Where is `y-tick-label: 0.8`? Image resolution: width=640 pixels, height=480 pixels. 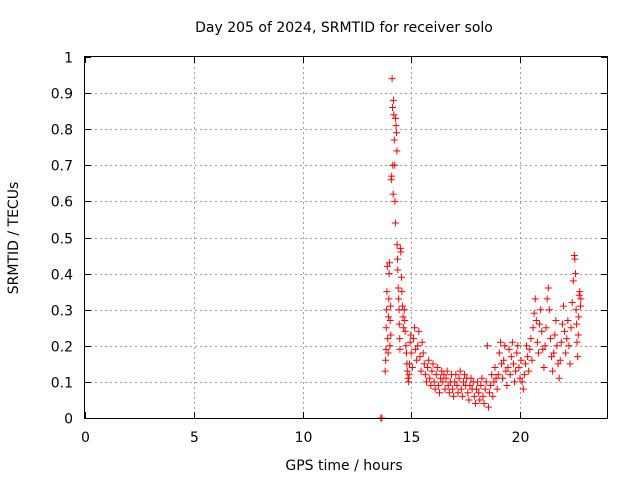
y-tick-label: 0.8 is located at coordinates (62, 131).